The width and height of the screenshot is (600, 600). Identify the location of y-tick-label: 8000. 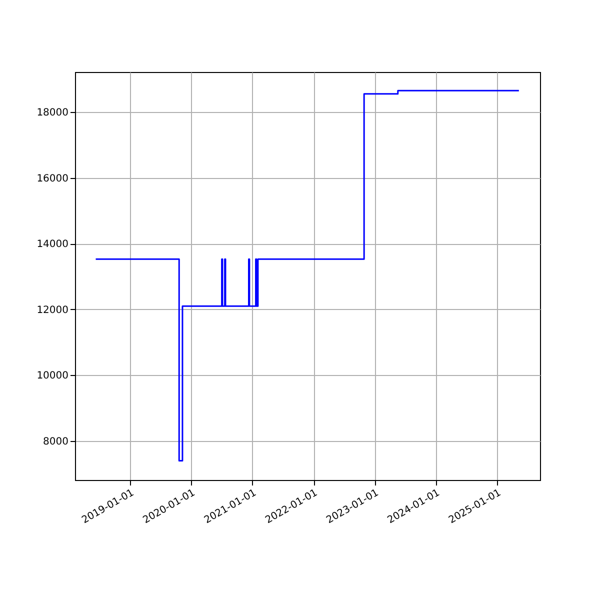
(55, 442).